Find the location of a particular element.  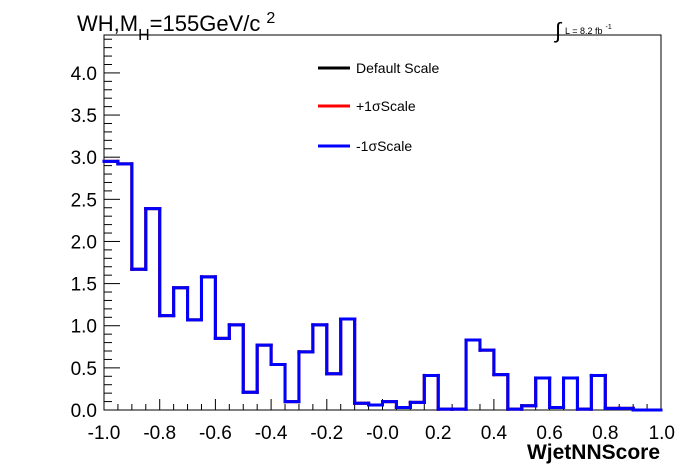

x-tick-label: -1.0 is located at coordinates (104, 433).